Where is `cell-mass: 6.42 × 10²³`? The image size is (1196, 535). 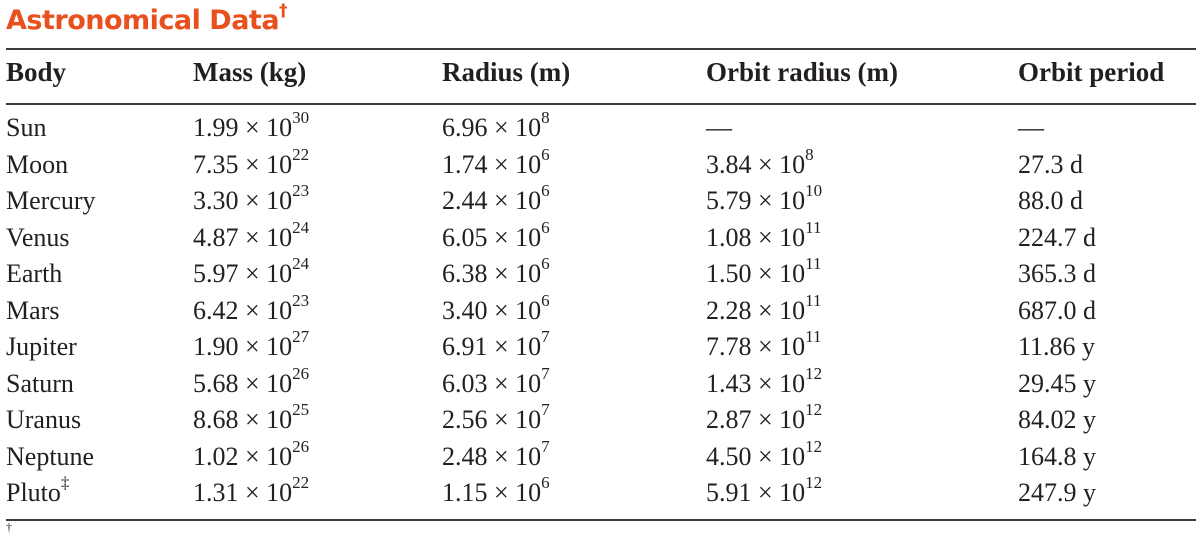 cell-mass: 6.42 × 10²³ is located at coordinates (251, 309).